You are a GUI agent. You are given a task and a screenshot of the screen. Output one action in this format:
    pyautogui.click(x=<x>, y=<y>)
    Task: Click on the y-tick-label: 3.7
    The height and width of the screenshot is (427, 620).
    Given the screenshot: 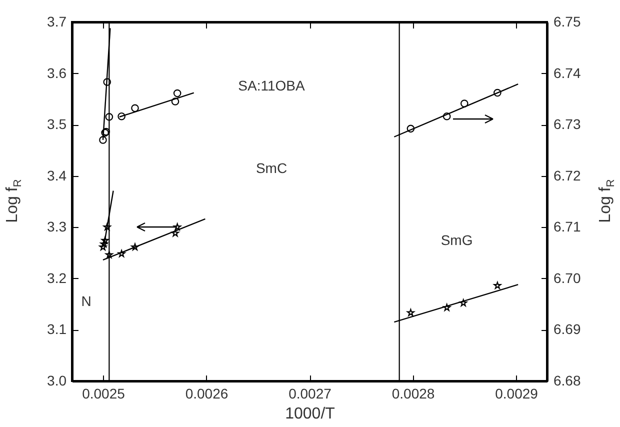 What is the action you would take?
    pyautogui.click(x=57, y=22)
    